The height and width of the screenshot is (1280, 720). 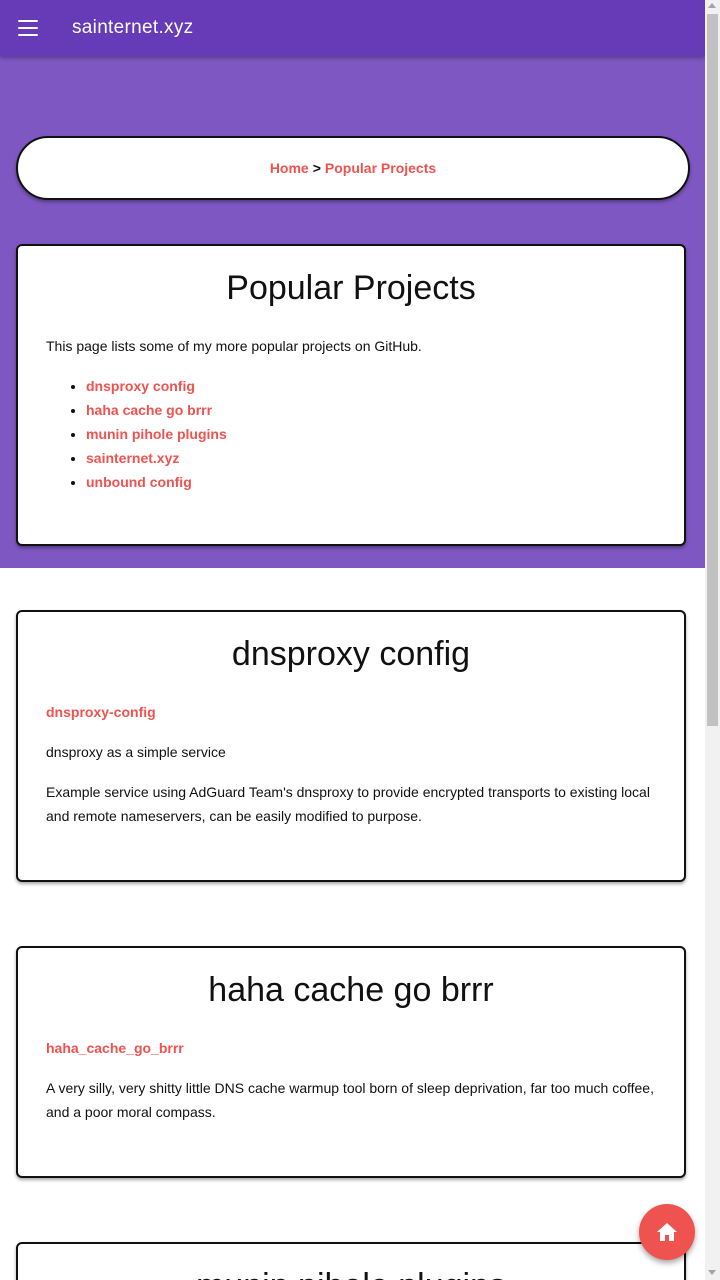 I want to click on app-bar: sainternet.xyz, so click(x=352, y=28).